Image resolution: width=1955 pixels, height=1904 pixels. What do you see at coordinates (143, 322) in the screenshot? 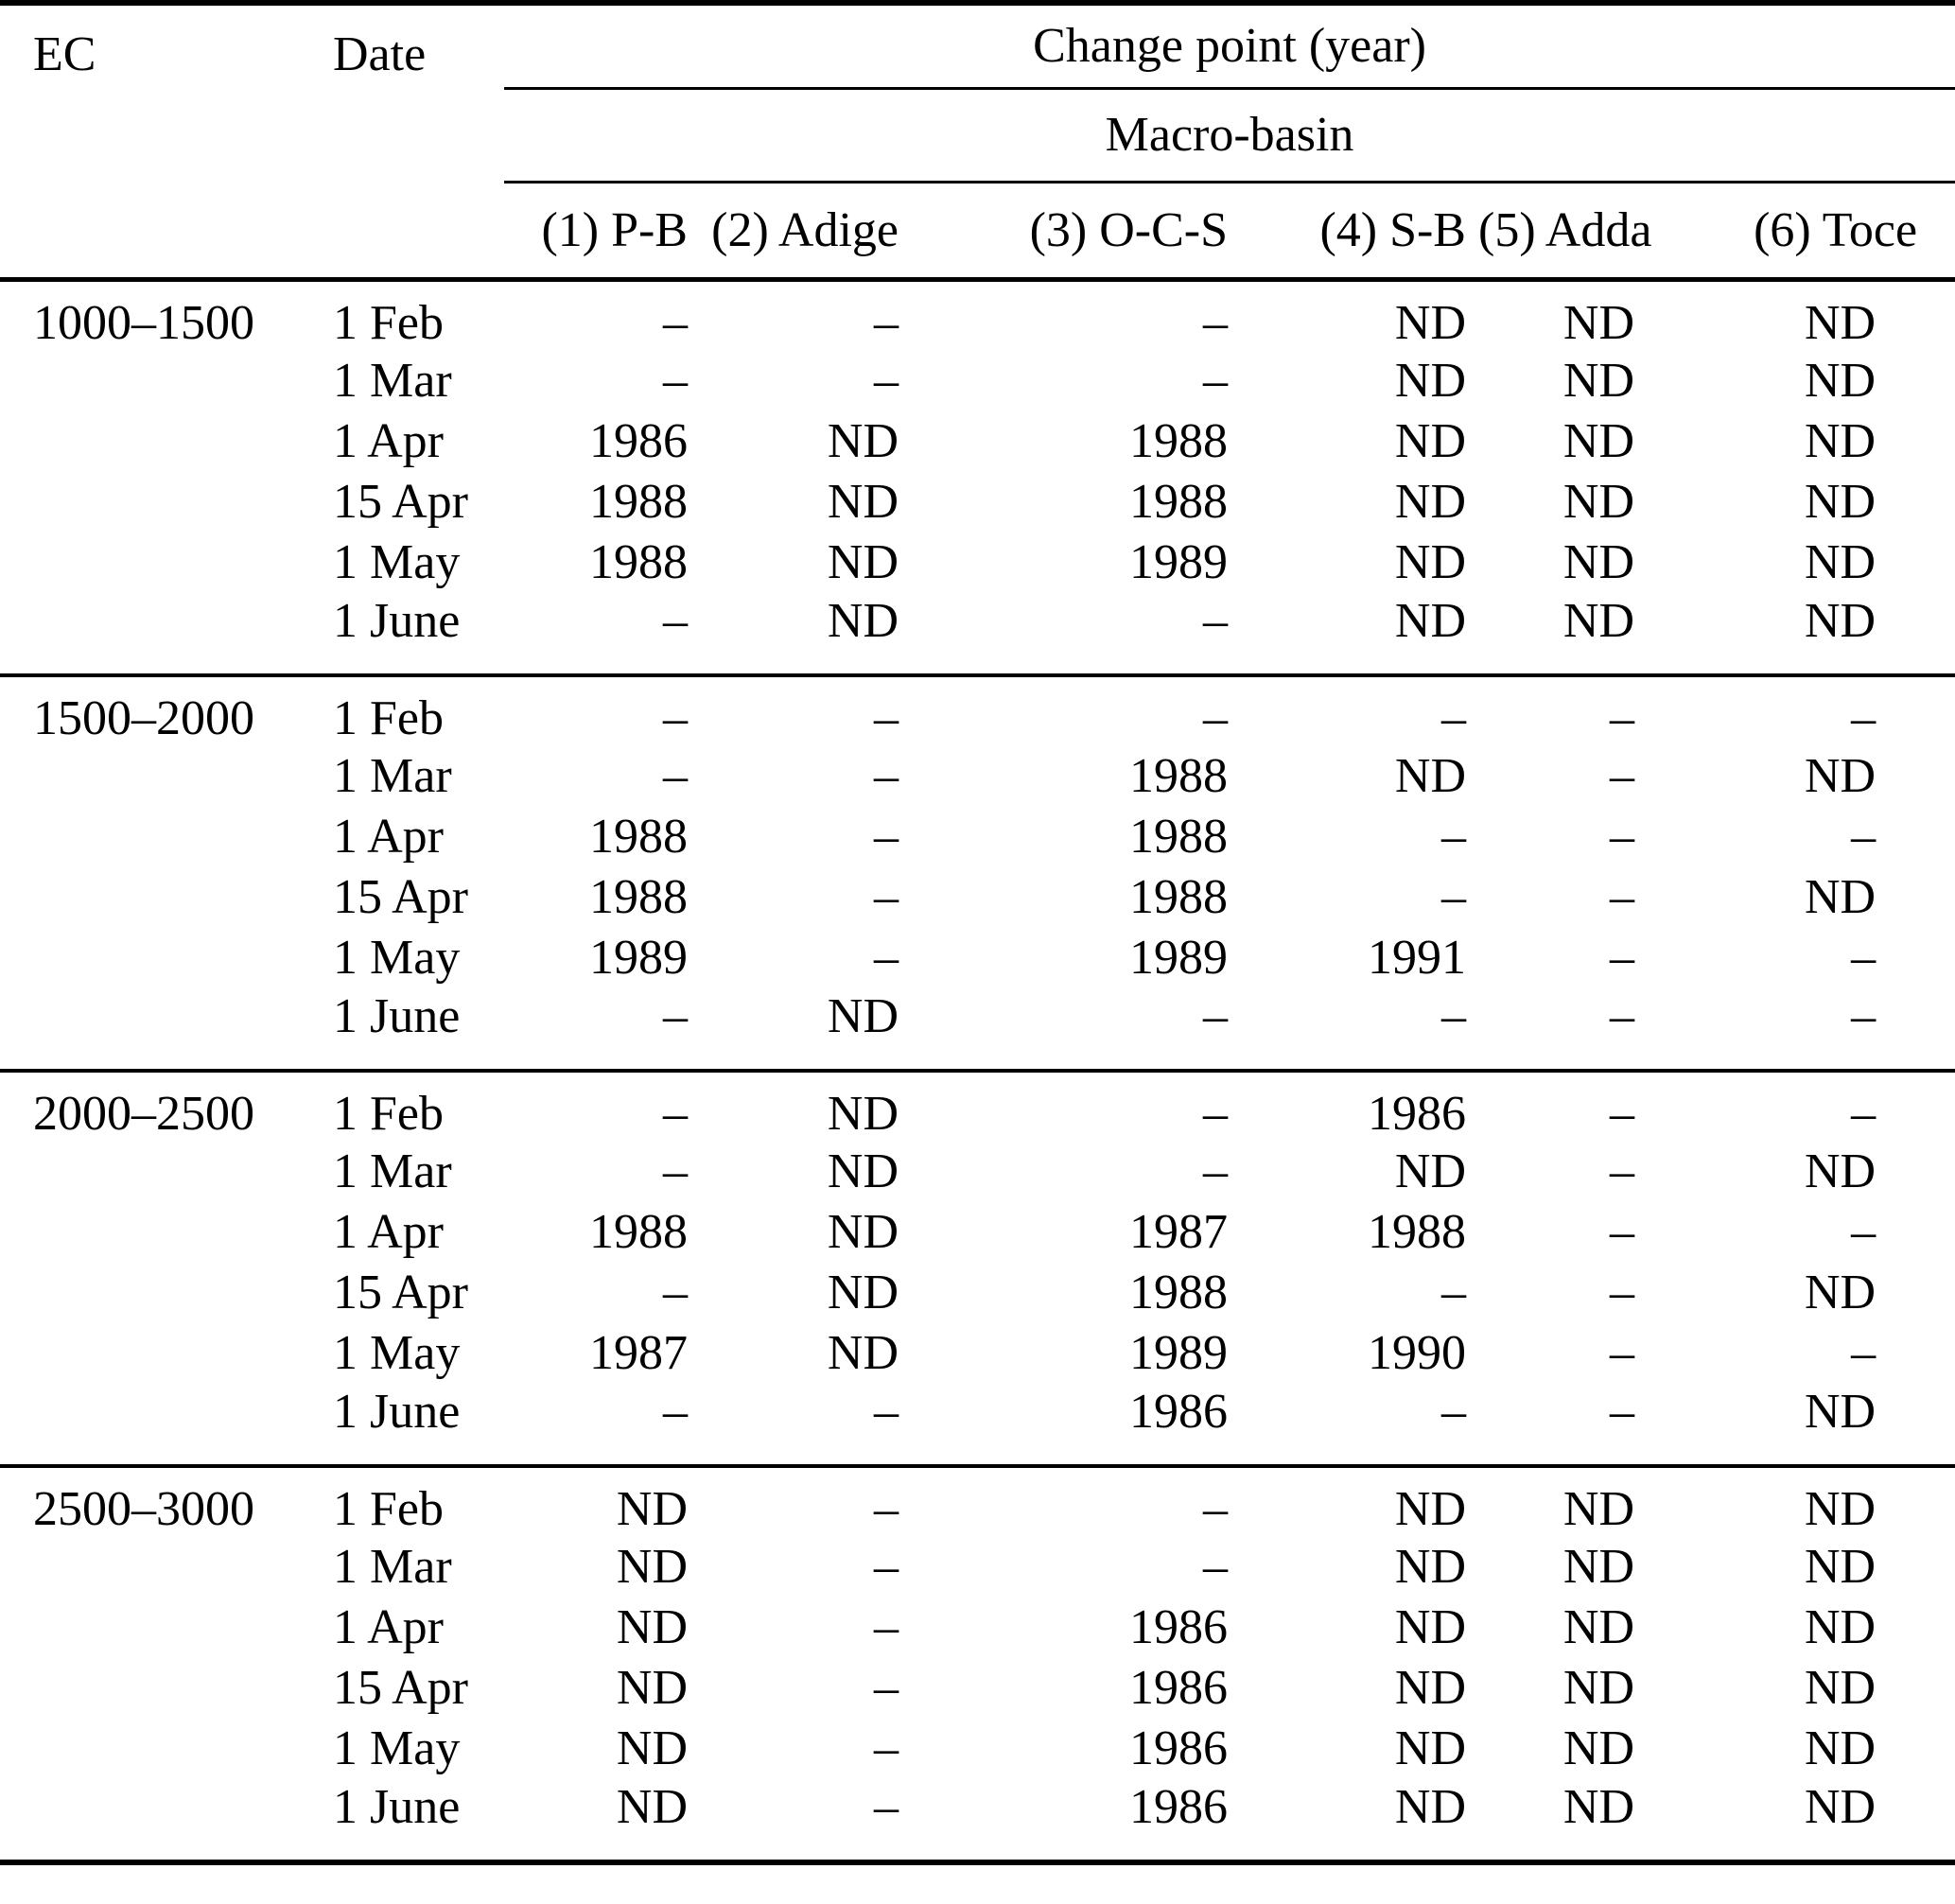
I see `ec-range-cell: 1000–1500` at bounding box center [143, 322].